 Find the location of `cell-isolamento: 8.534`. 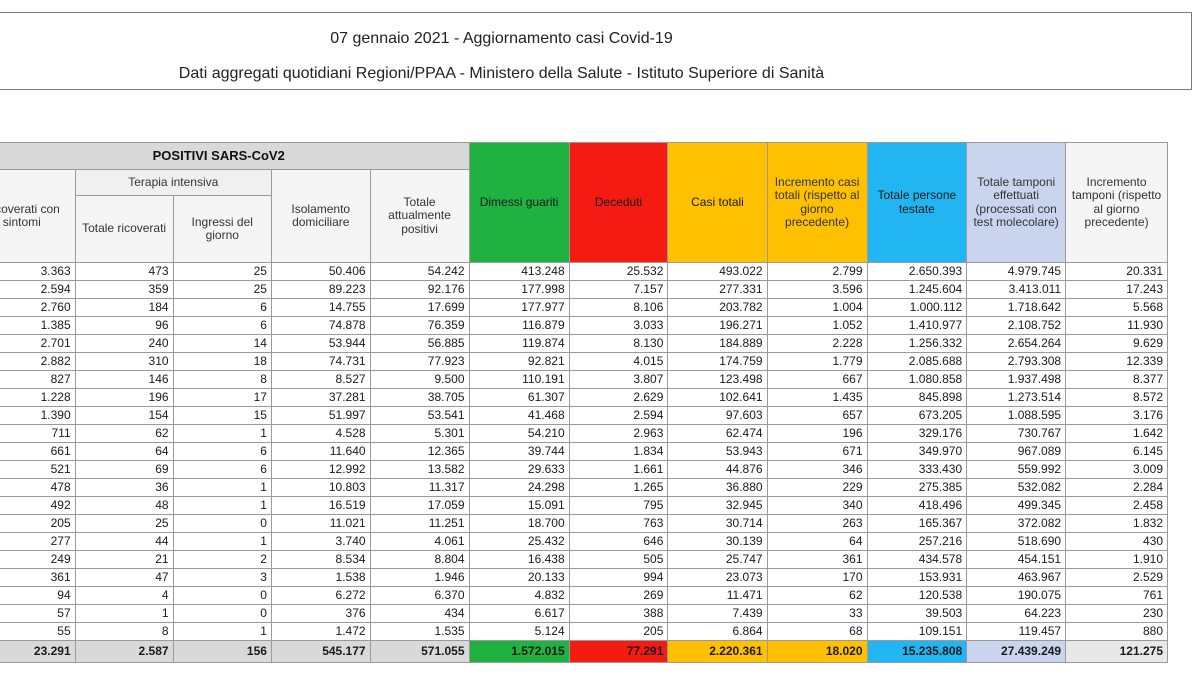

cell-isolamento: 8.534 is located at coordinates (320, 559).